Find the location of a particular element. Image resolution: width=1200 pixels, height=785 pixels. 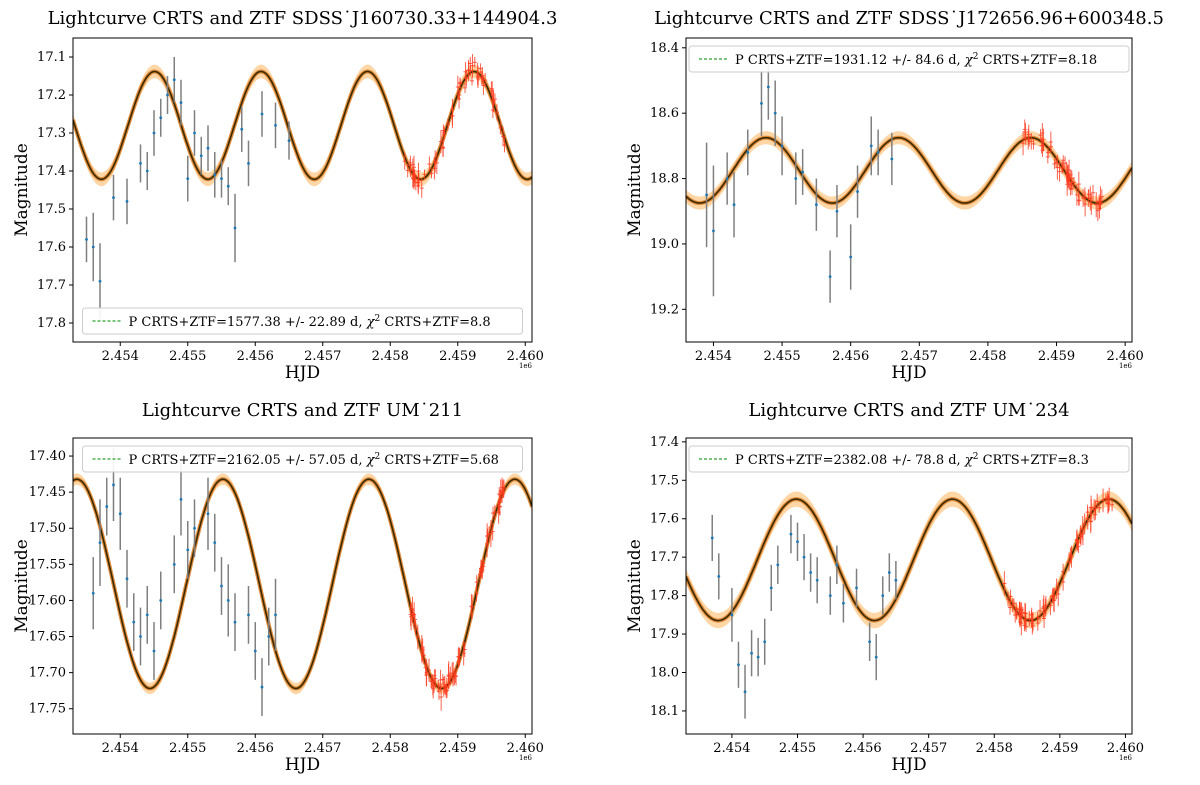

fit-uncertainty-band is located at coordinates (302, 125).